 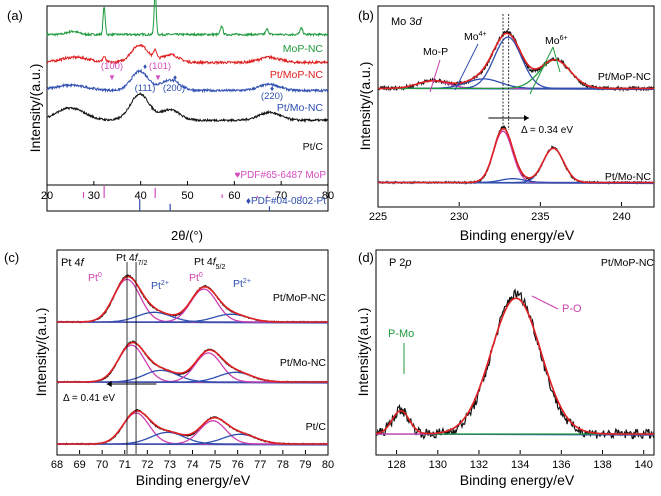 I want to click on panel-d-title: P 2p, so click(x=400, y=263).